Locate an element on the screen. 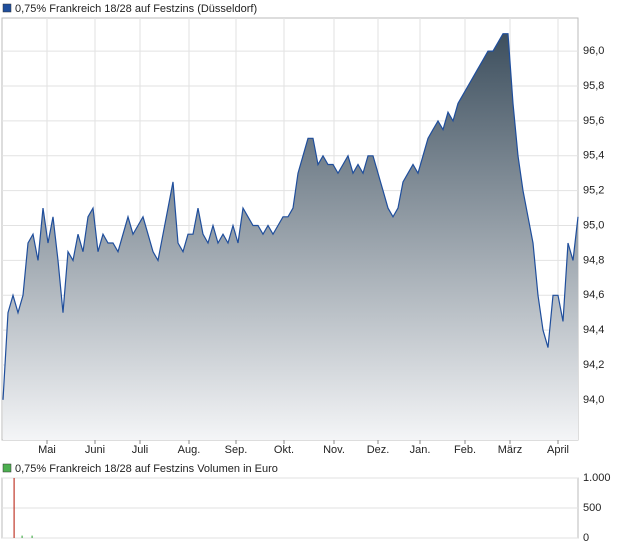 Image resolution: width=620 pixels, height=546 pixels. x-tick-label: Juli is located at coordinates (140, 450).